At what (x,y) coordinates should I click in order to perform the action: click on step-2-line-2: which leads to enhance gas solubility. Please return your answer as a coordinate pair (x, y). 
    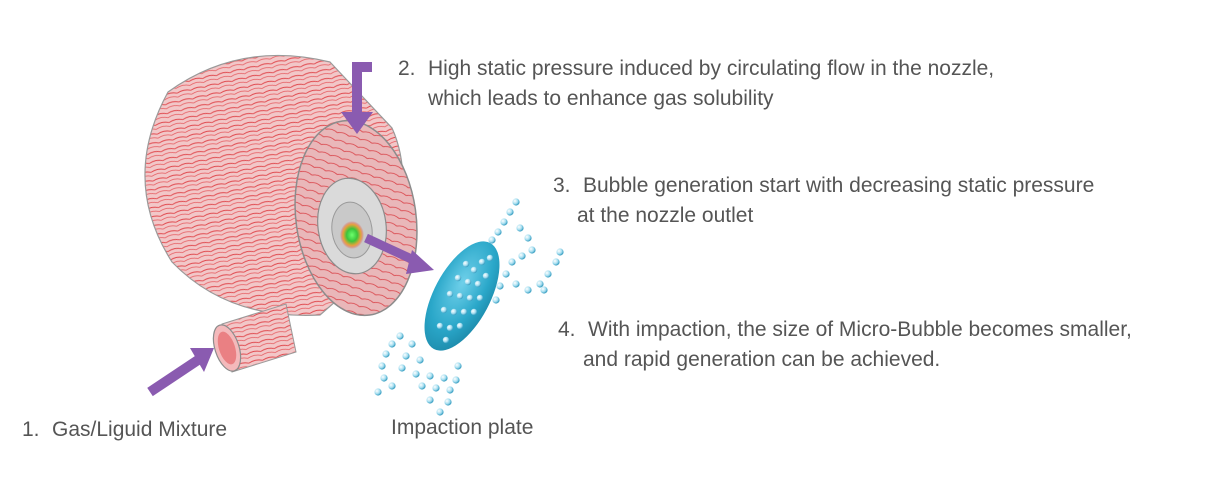
    Looking at the image, I should click on (601, 98).